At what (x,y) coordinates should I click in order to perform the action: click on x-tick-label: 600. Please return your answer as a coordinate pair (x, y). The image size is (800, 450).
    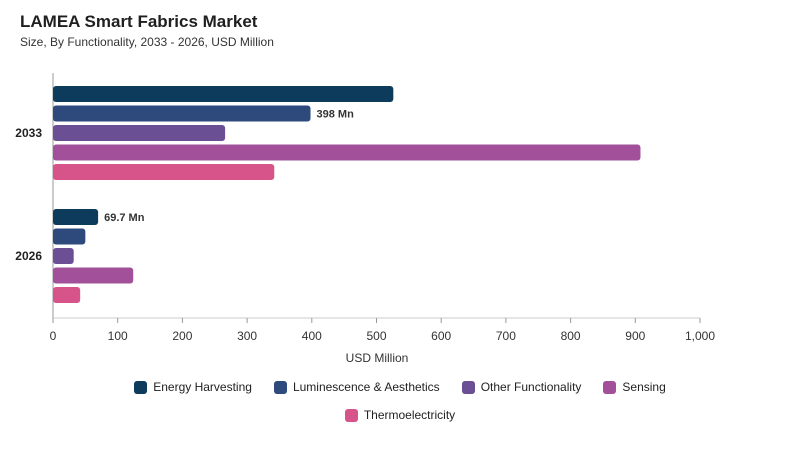
    Looking at the image, I should click on (441, 336).